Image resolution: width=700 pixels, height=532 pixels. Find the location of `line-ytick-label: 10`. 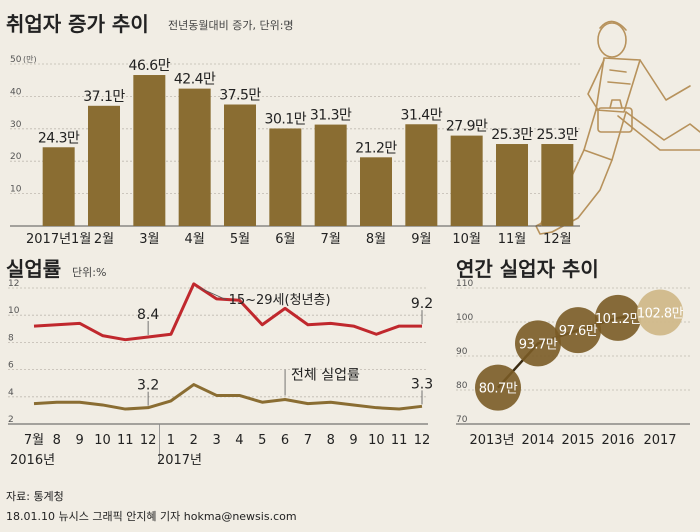

line-ytick-label: 10 is located at coordinates (14, 311).